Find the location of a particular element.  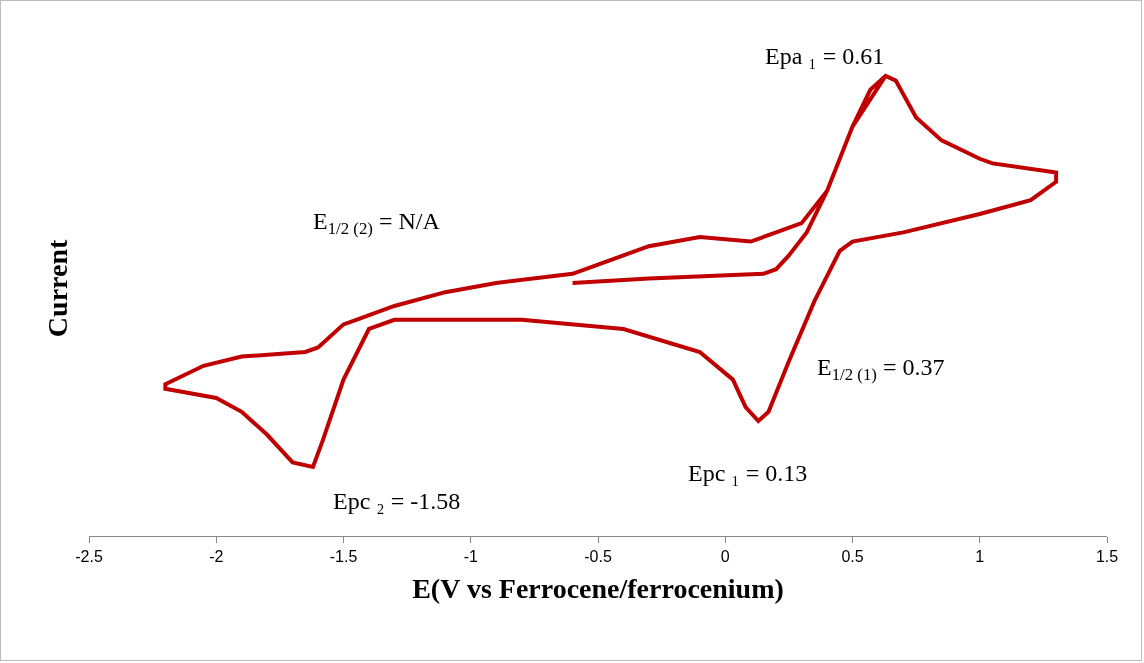

text: Epa ₁ = 0.61 is located at coordinates (825, 56).